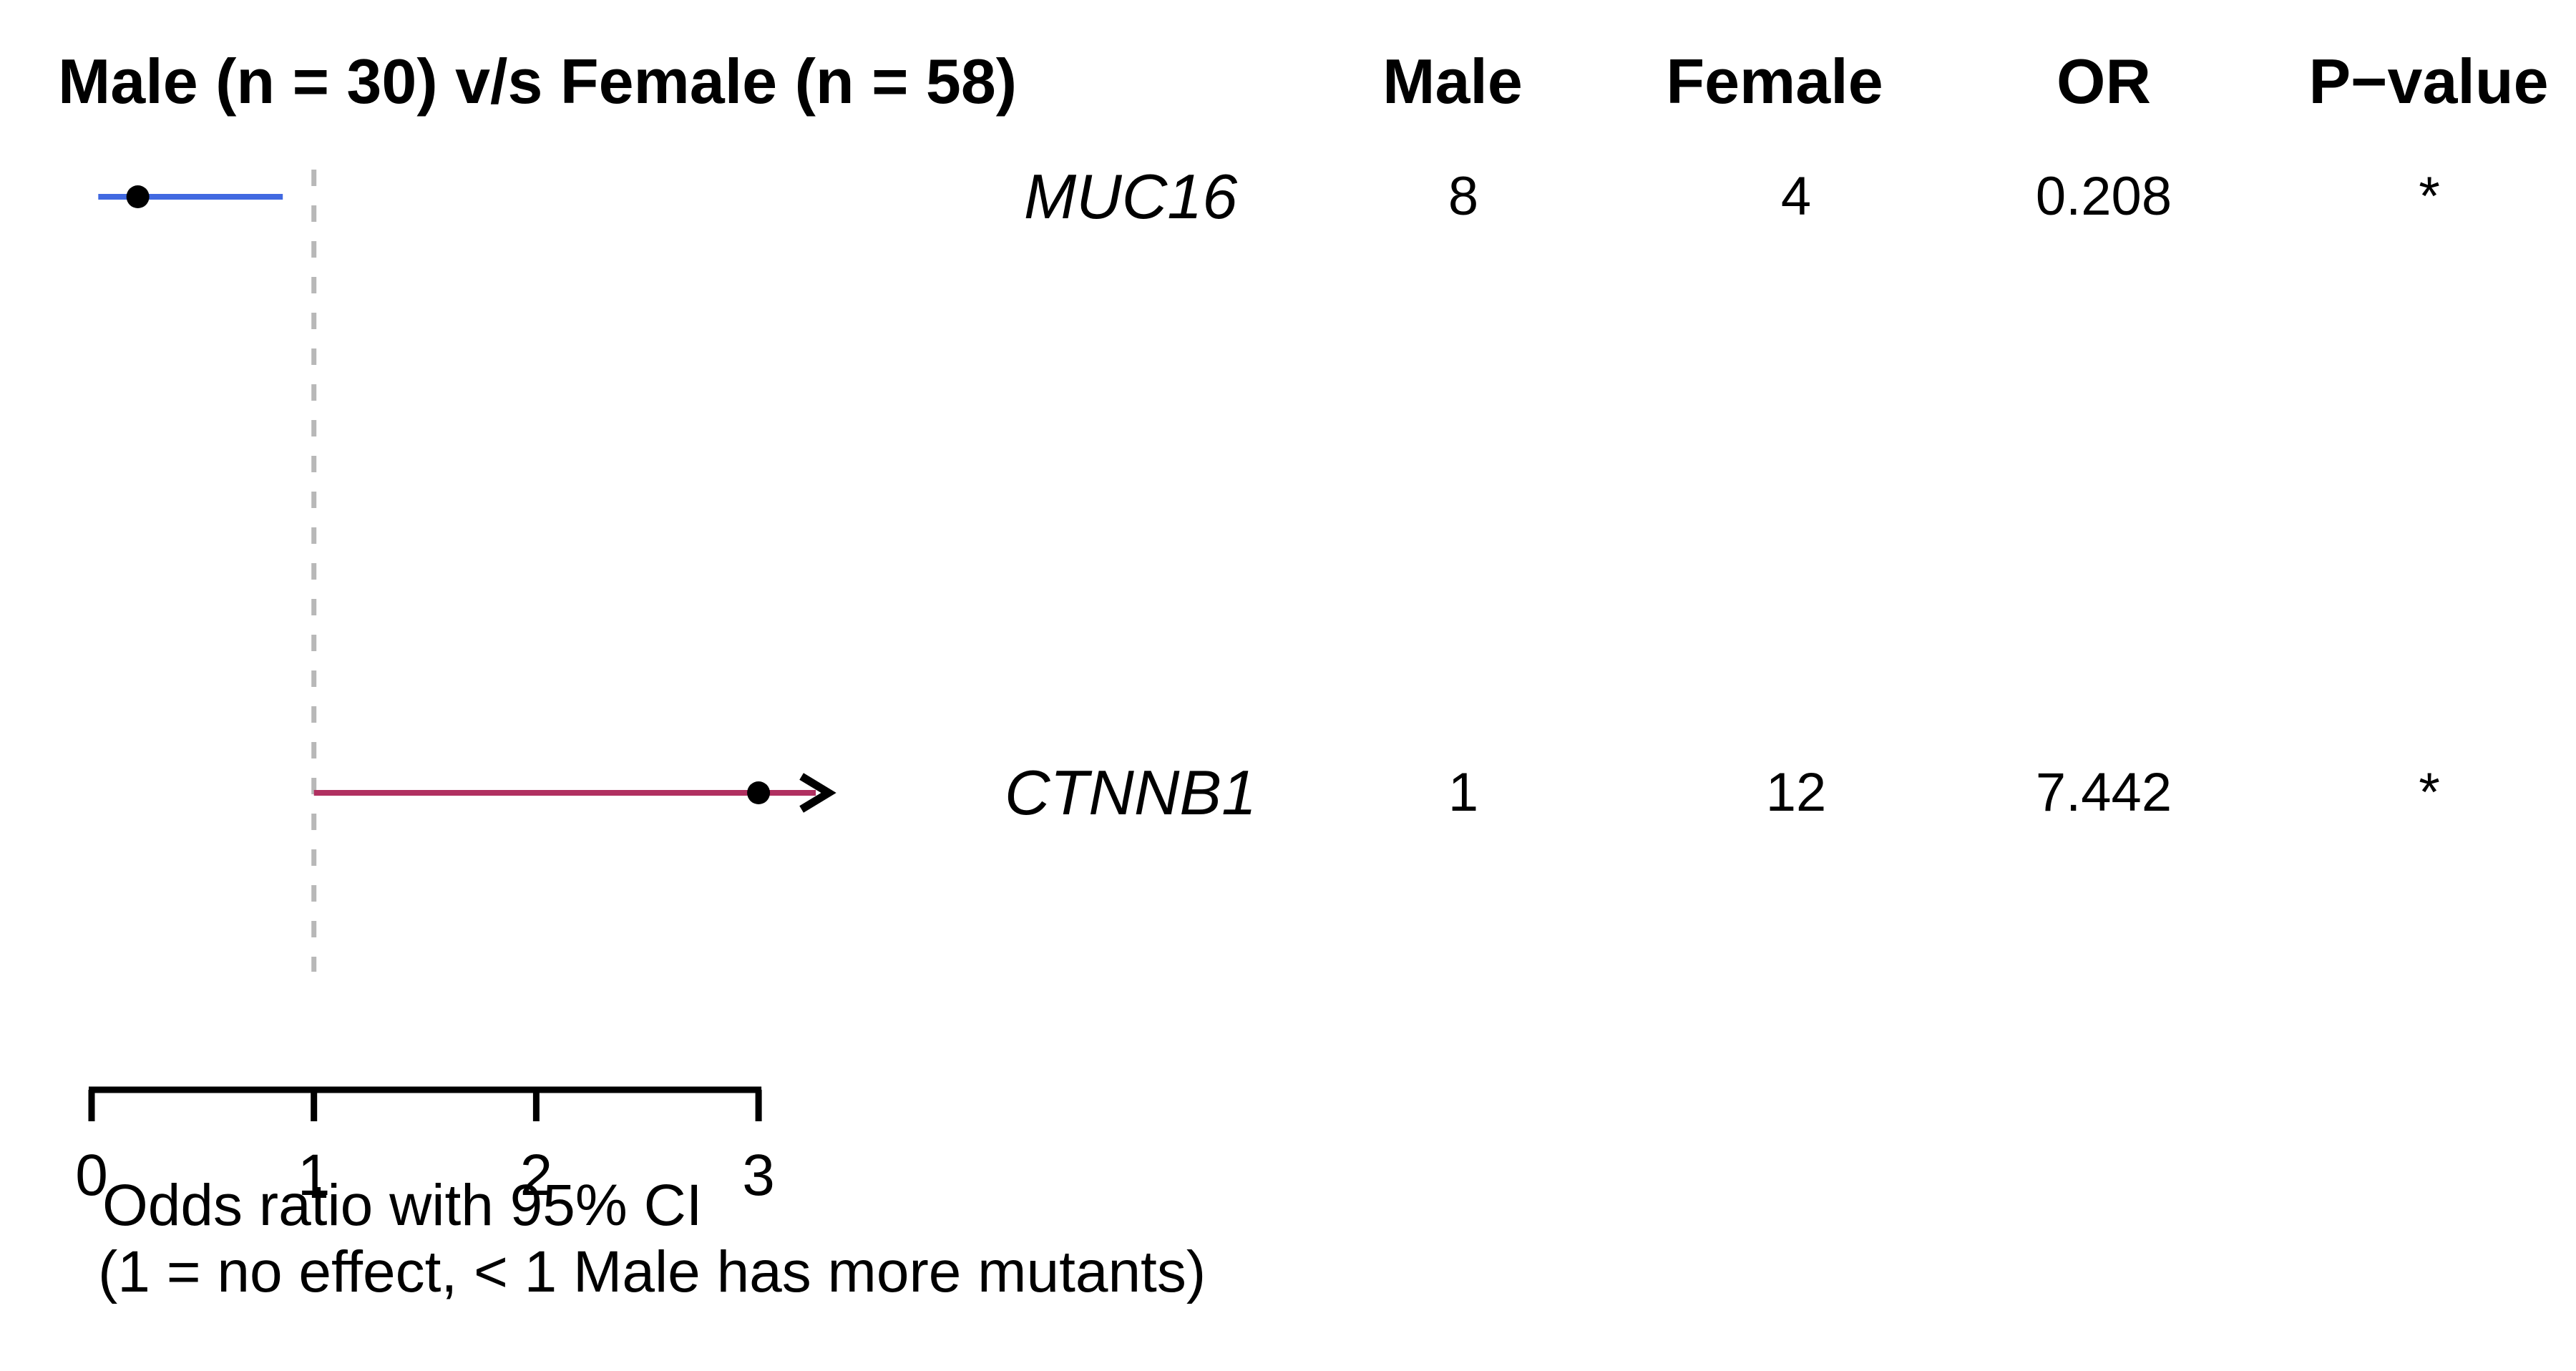 The width and height of the screenshot is (2576, 1371). Describe the element at coordinates (817, 793) in the screenshot. I see `truncation-arrow-ctnnb1` at that location.